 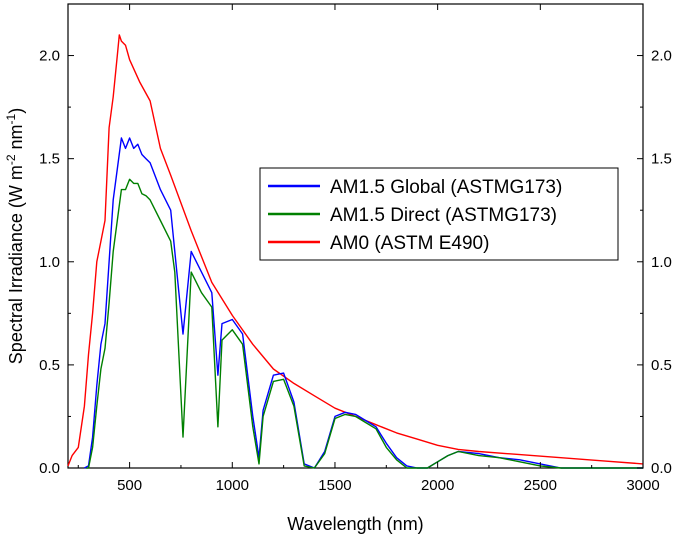 I want to click on y-tick-label: 0.0, so click(x=49, y=468).